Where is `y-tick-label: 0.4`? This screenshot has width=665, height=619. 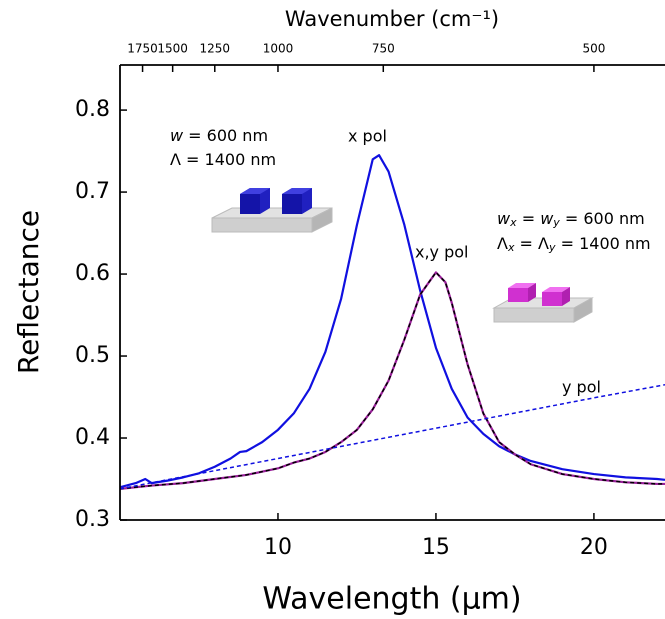
y-tick-label: 0.4 is located at coordinates (92, 437).